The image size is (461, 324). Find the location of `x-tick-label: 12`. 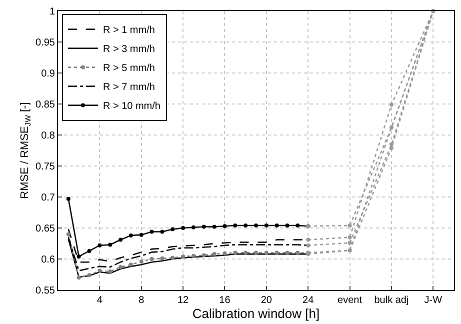

x-tick-label: 12 is located at coordinates (183, 300).